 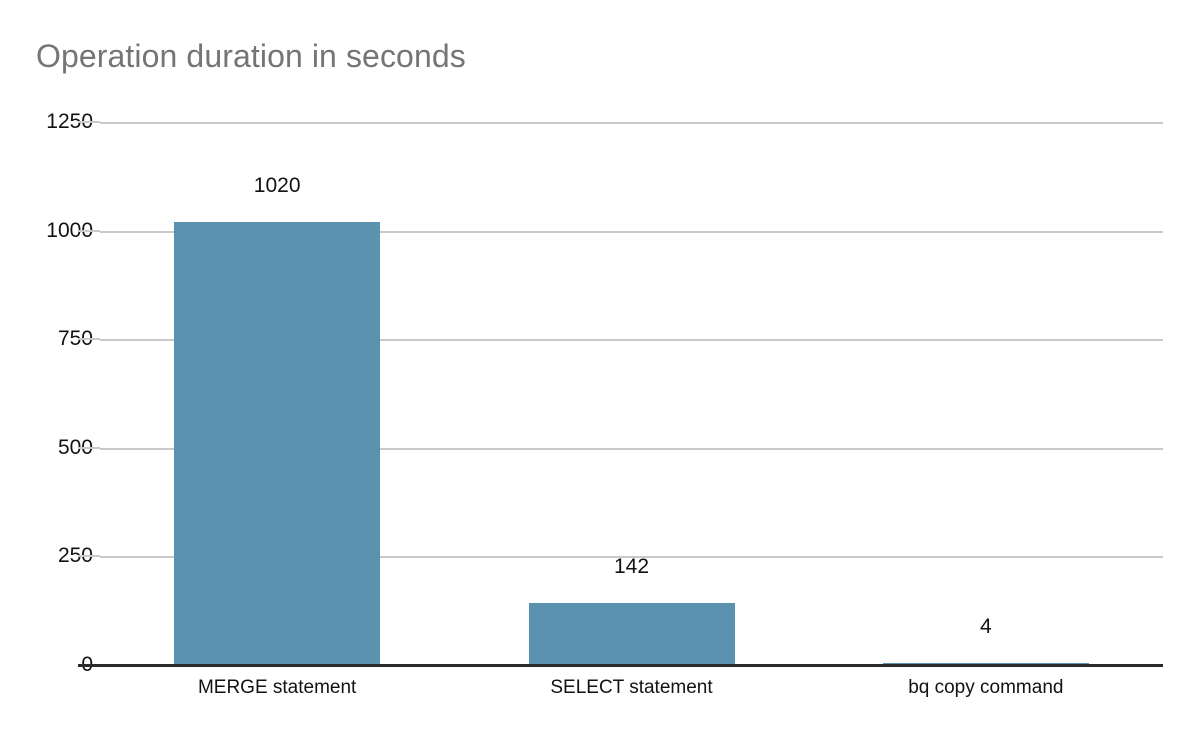 What do you see at coordinates (631, 567) in the screenshot?
I see `bar-value-label: 142` at bounding box center [631, 567].